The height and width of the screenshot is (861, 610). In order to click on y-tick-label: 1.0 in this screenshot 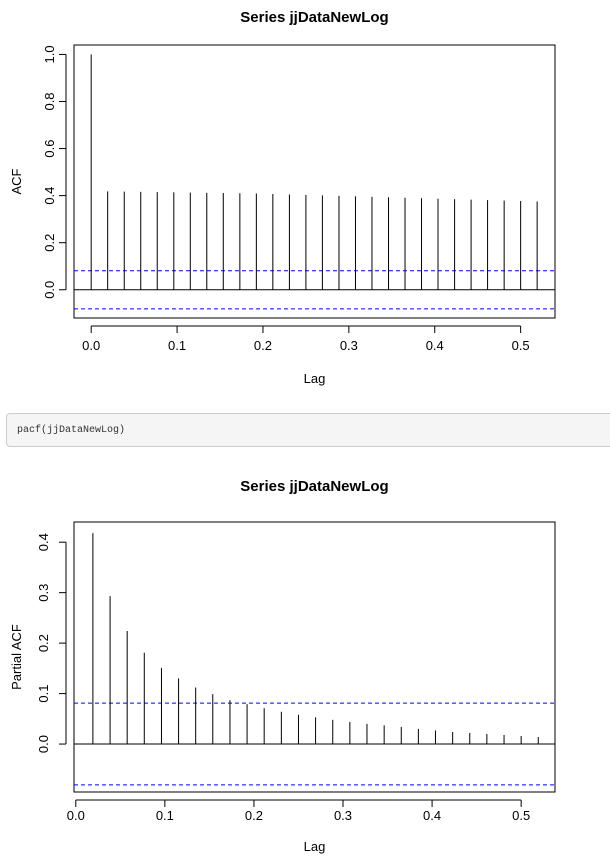, I will do `click(49, 54)`.